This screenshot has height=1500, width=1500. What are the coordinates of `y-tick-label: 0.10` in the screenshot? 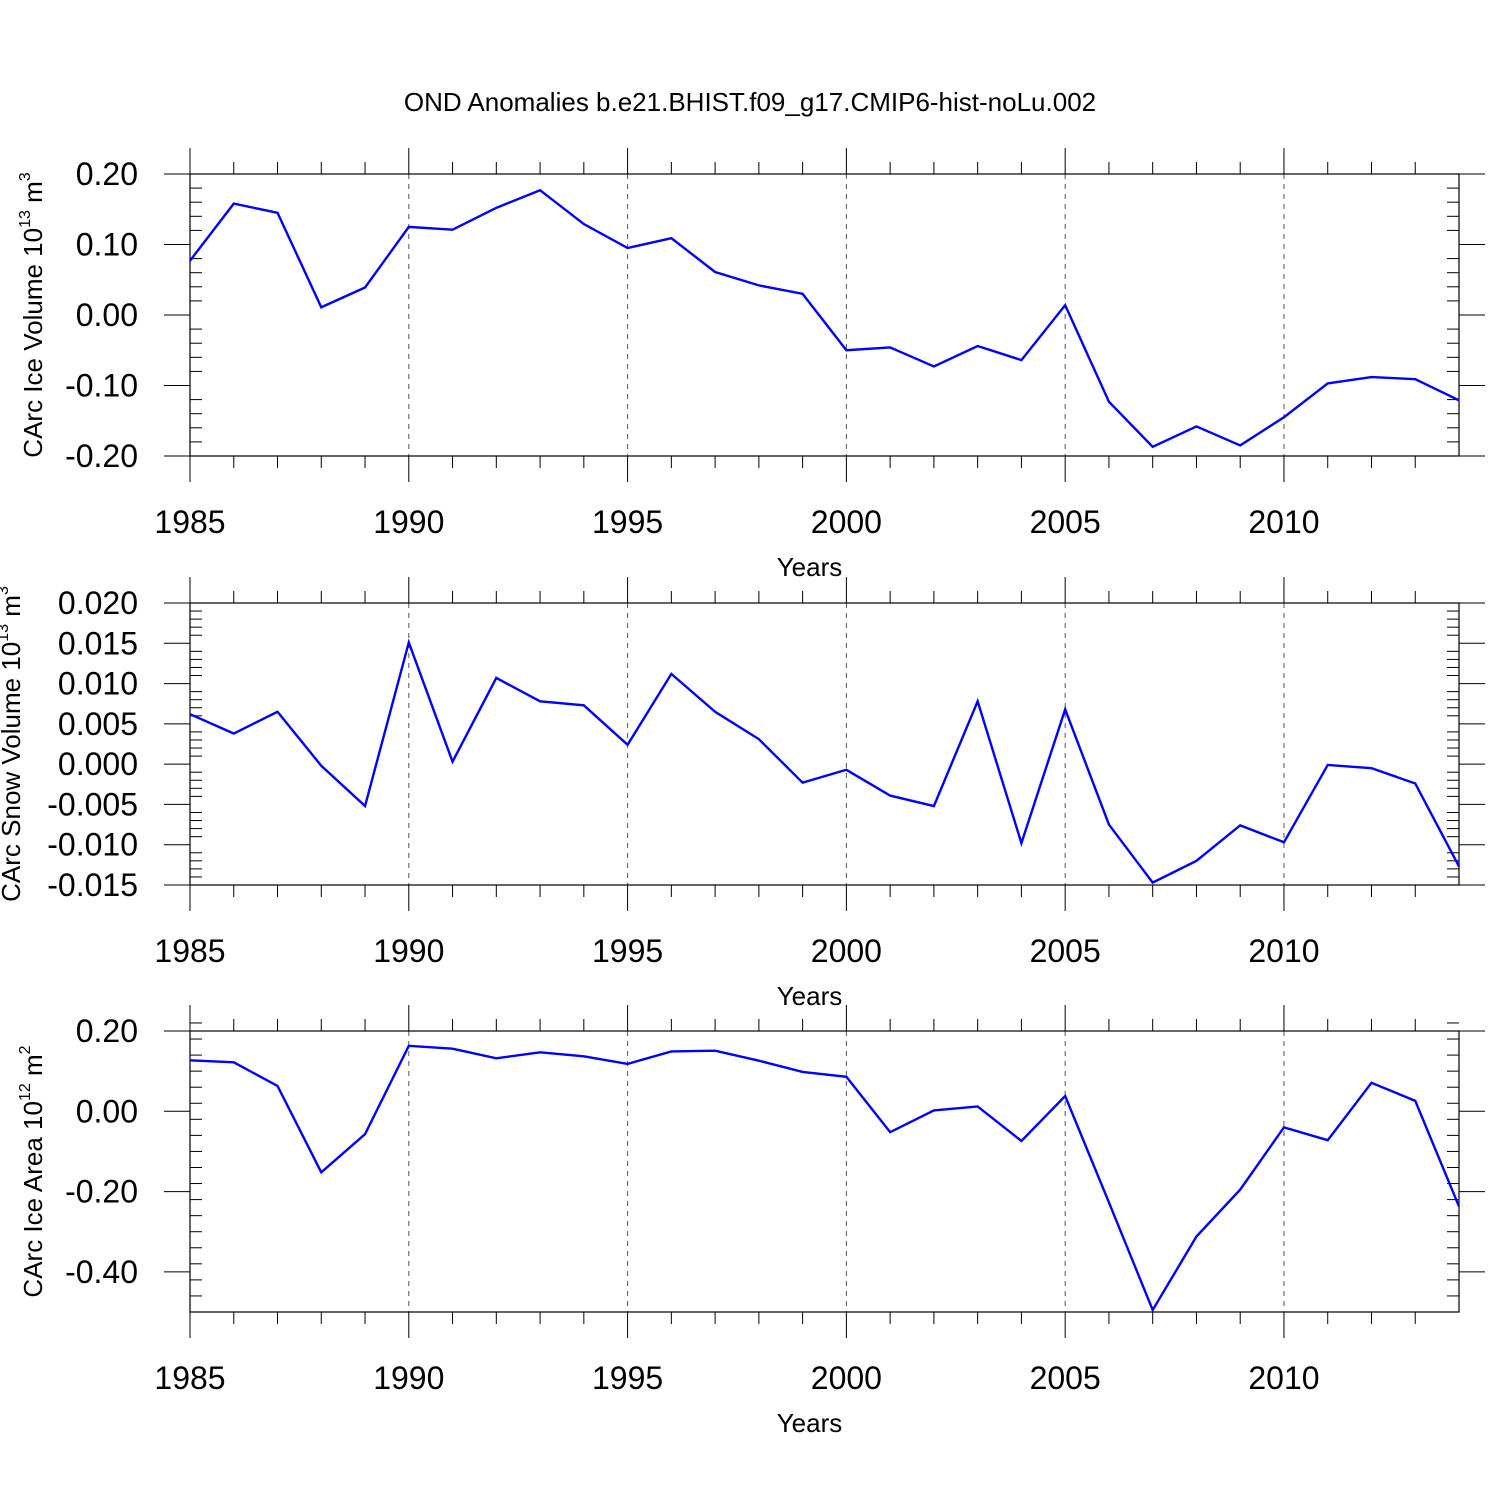 It's located at (107, 245).